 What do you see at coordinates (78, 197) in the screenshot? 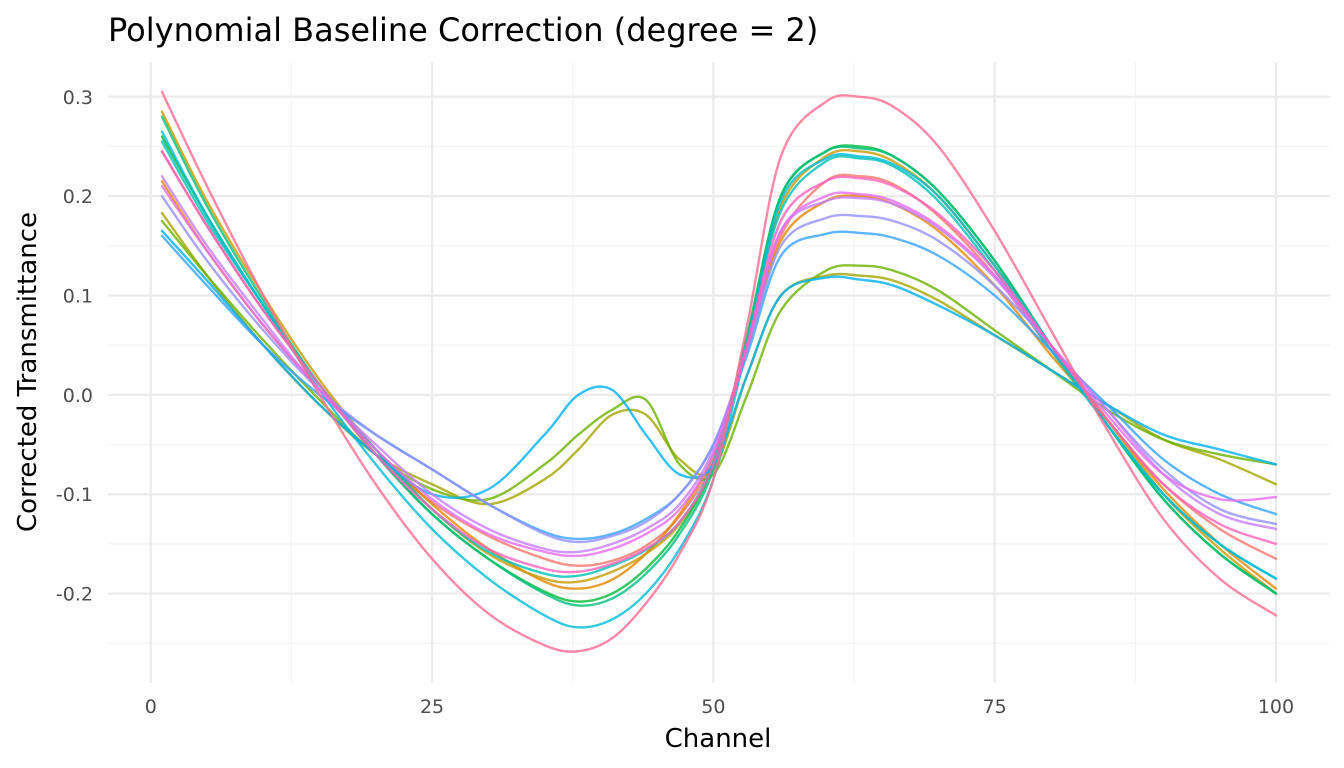
I see `y-tick-label: 0.2` at bounding box center [78, 197].